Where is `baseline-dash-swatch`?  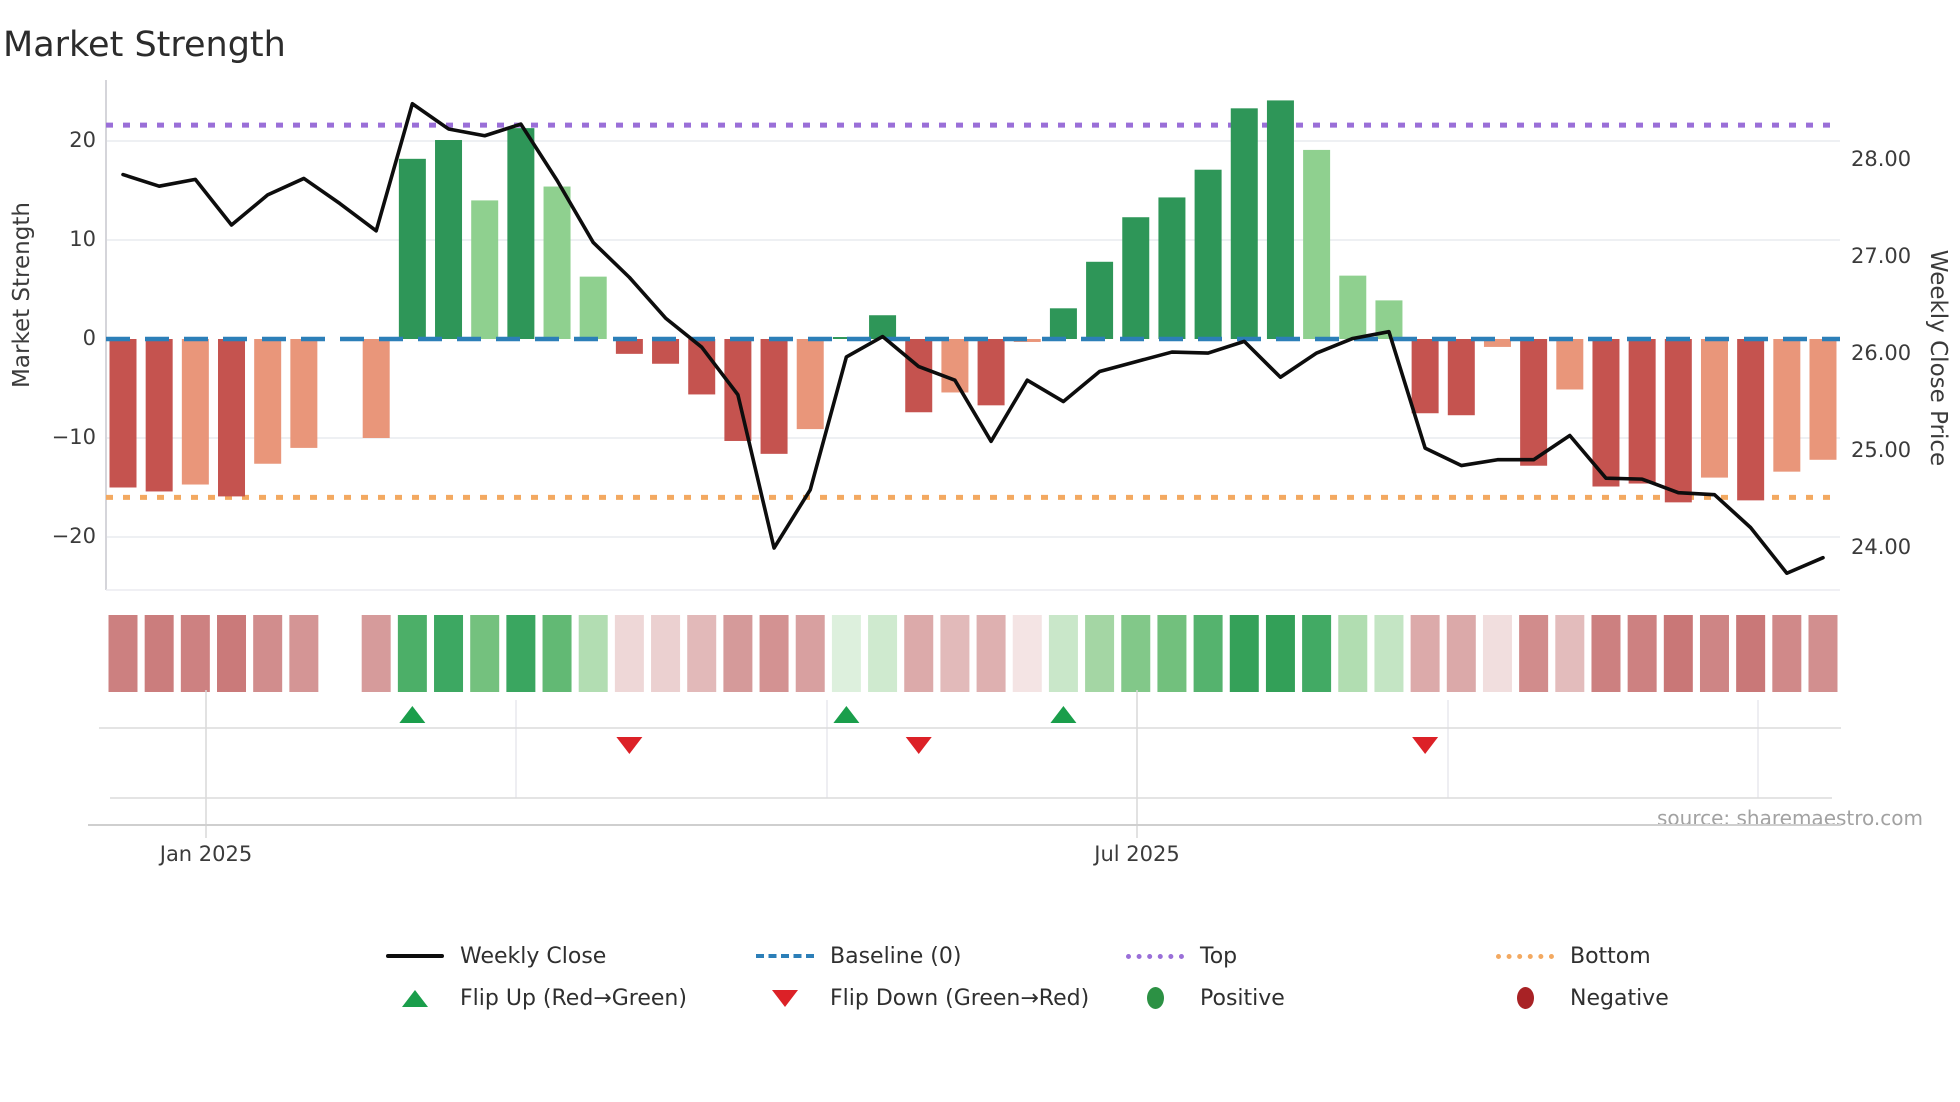 baseline-dash-swatch is located at coordinates (785, 956).